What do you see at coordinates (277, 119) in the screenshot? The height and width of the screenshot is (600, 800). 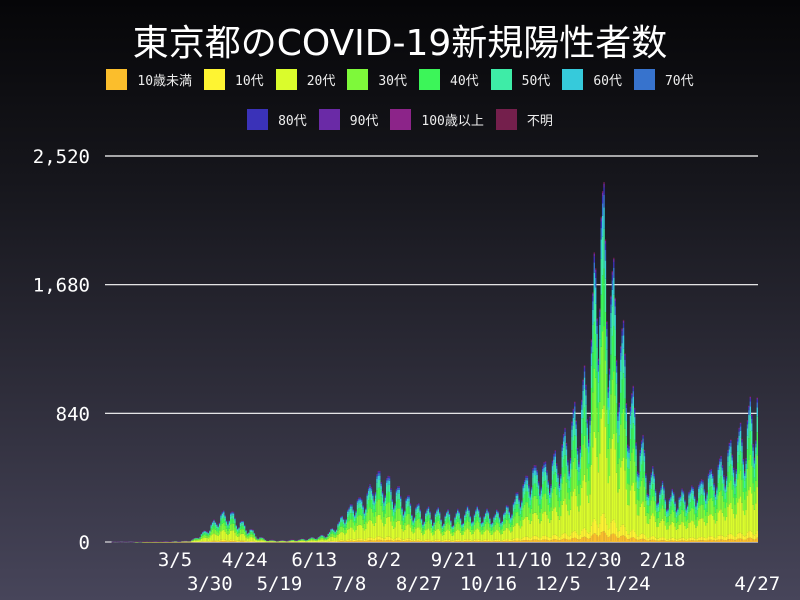 I see `legend-item: 80代` at bounding box center [277, 119].